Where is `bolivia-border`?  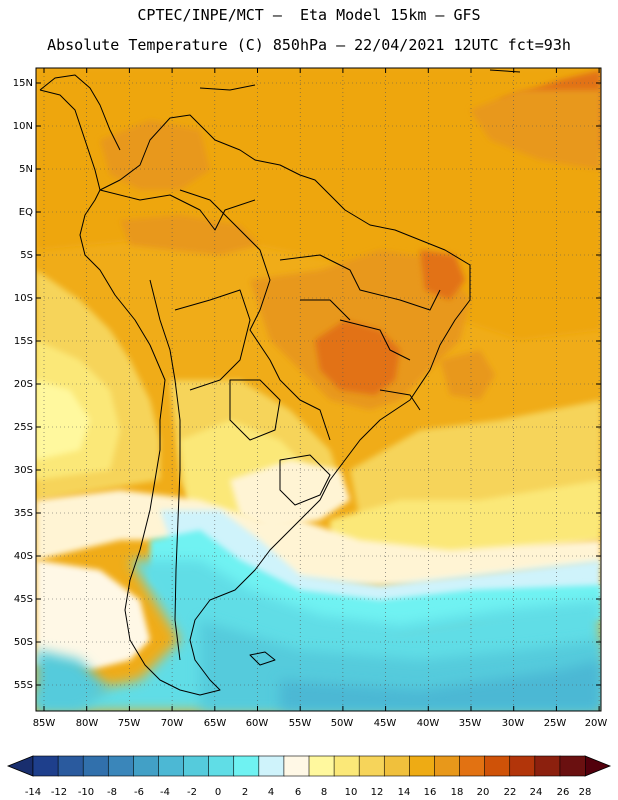 bolivia-border is located at coordinates (212, 340).